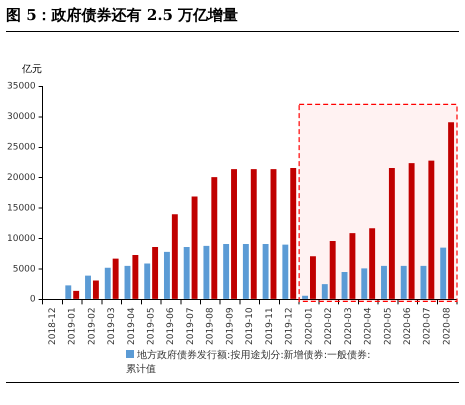  I want to click on x-tick-label: 2019-07, so click(191, 326).